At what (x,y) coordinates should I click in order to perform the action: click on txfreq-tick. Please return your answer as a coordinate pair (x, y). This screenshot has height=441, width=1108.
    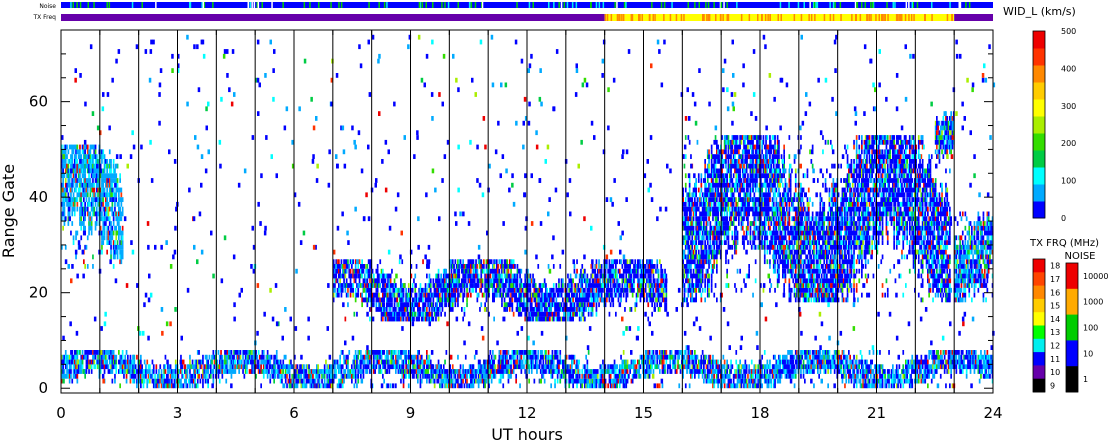
    Looking at the image, I should click on (676, 17).